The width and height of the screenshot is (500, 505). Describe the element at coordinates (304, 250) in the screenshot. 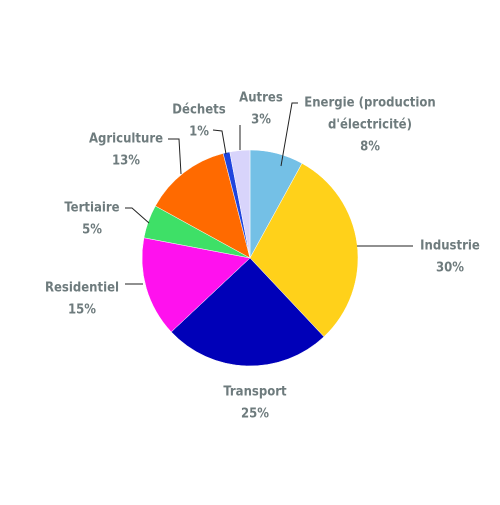

I see `pie-slice-industrie` at that location.